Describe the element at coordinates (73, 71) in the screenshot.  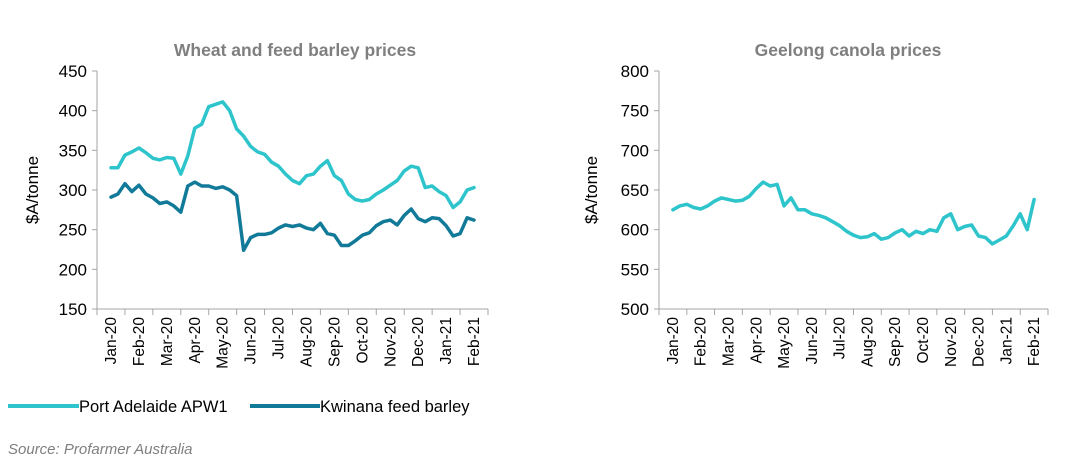
I see `chart1-y-tick-label: 450` at that location.